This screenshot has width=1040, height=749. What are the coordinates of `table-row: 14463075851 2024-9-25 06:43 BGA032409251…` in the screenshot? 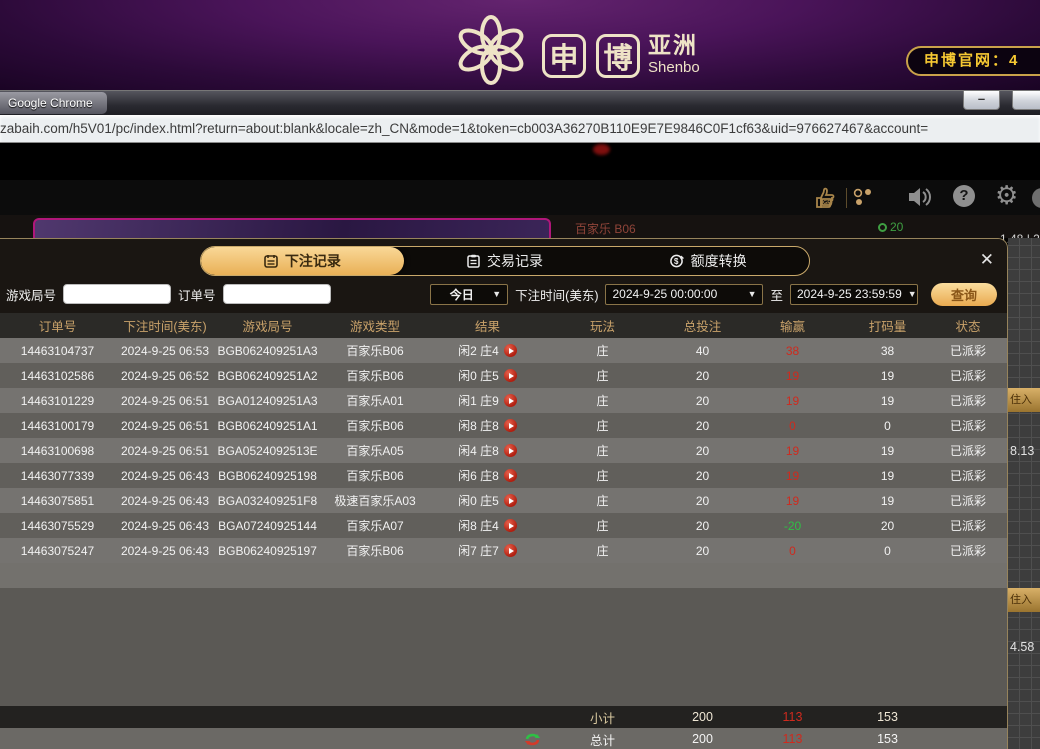 It's located at (503, 500).